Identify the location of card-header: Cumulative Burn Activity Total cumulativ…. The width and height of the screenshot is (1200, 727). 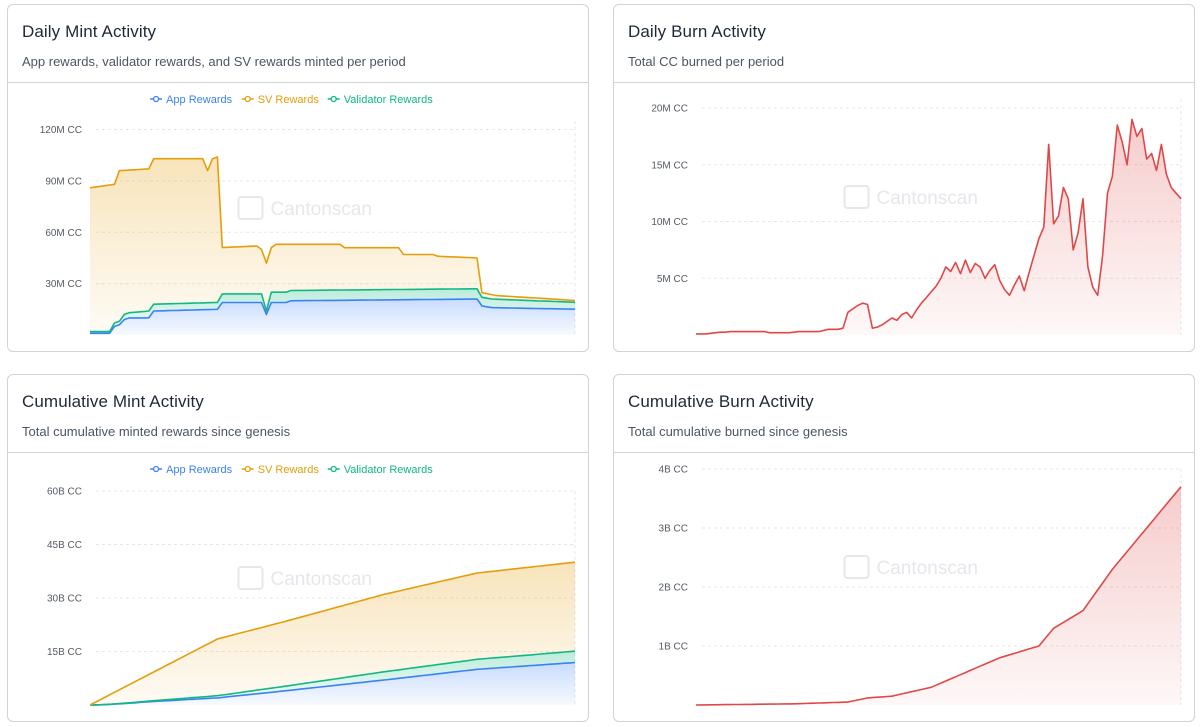
(904, 414).